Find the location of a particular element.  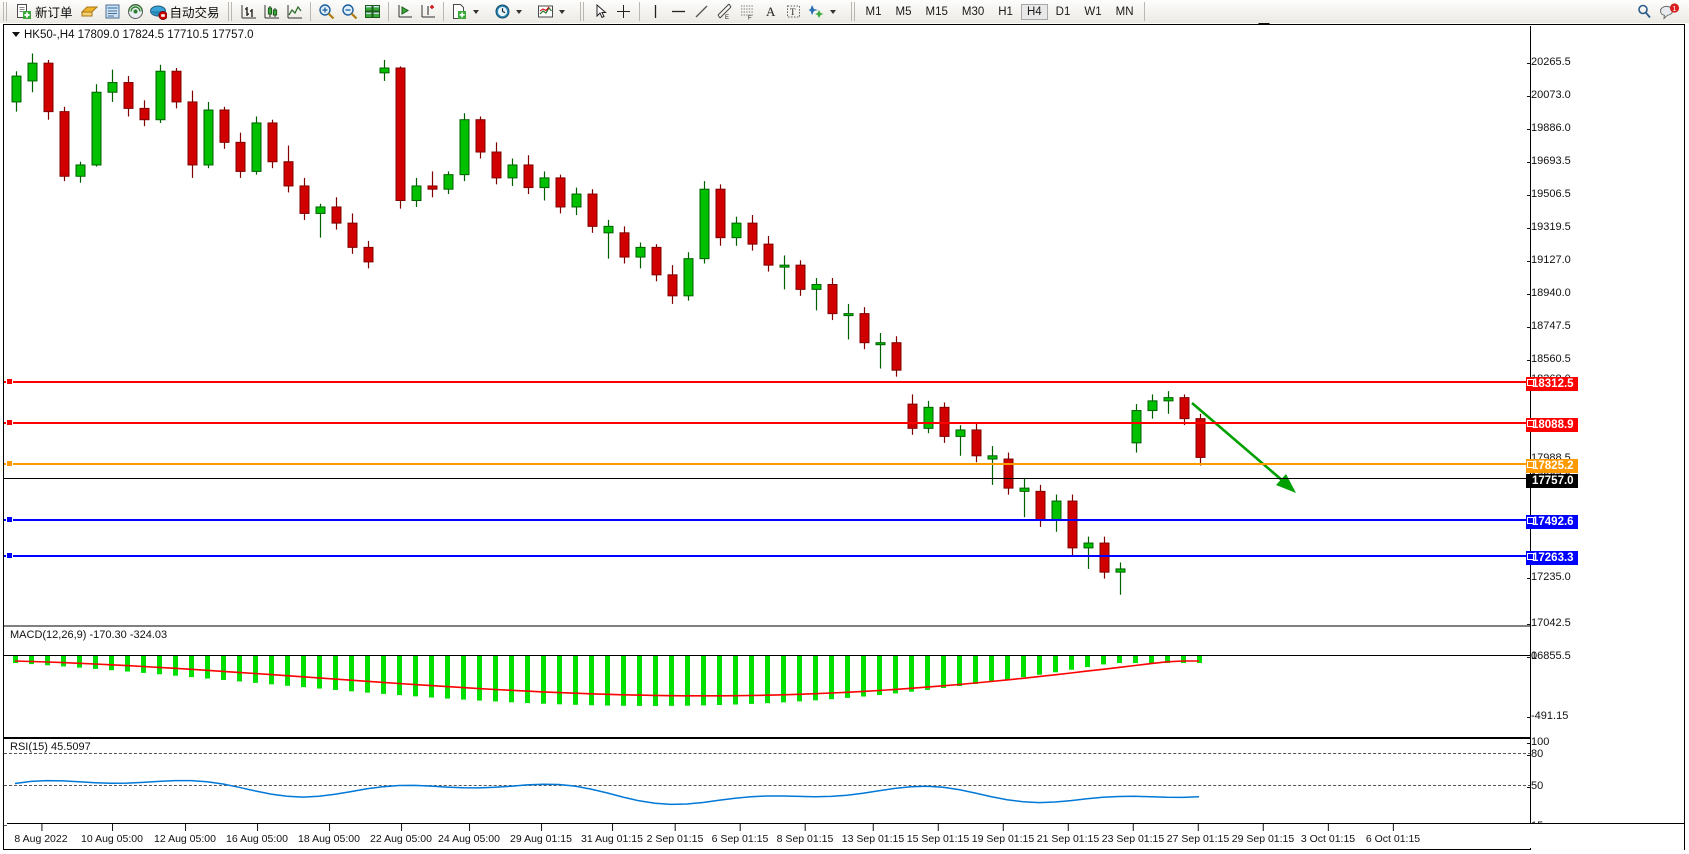

equidistant-channel-button: E is located at coordinates (724, 11).